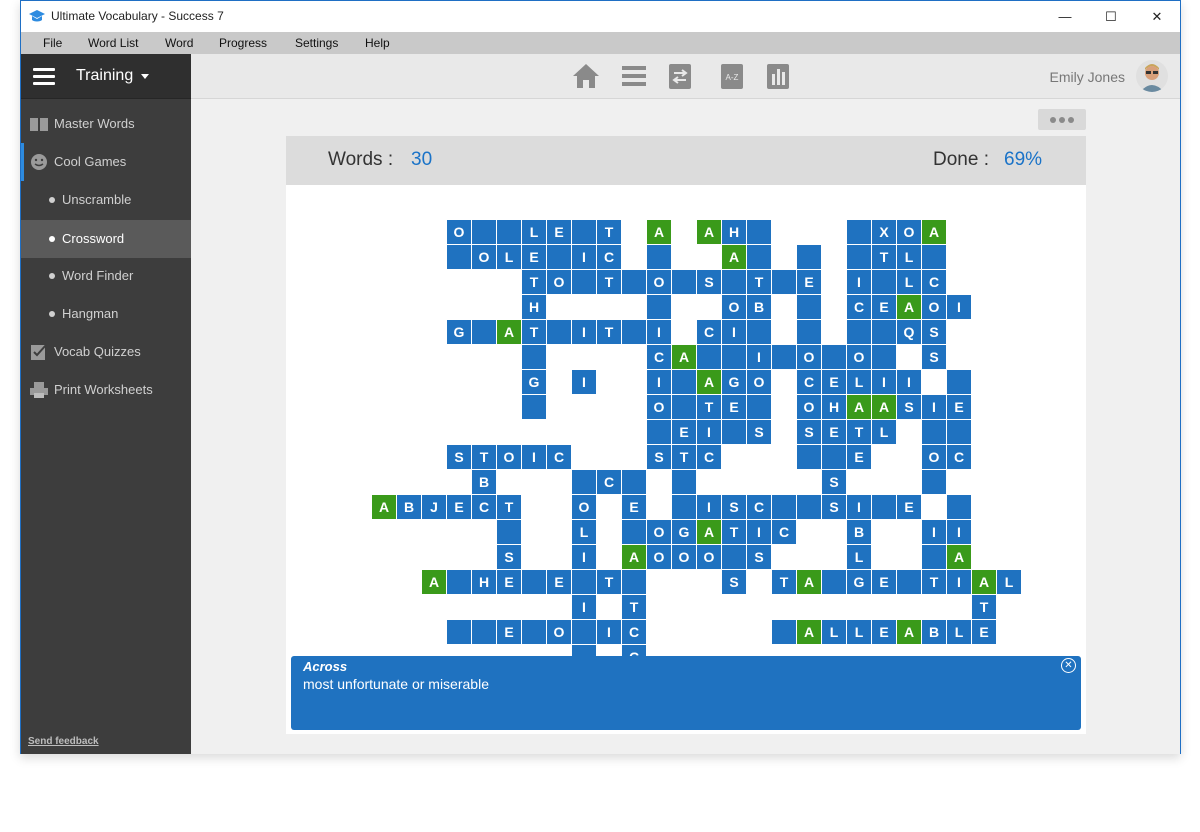 The image size is (1200, 832). I want to click on crossword-cell: Q, so click(909, 332).